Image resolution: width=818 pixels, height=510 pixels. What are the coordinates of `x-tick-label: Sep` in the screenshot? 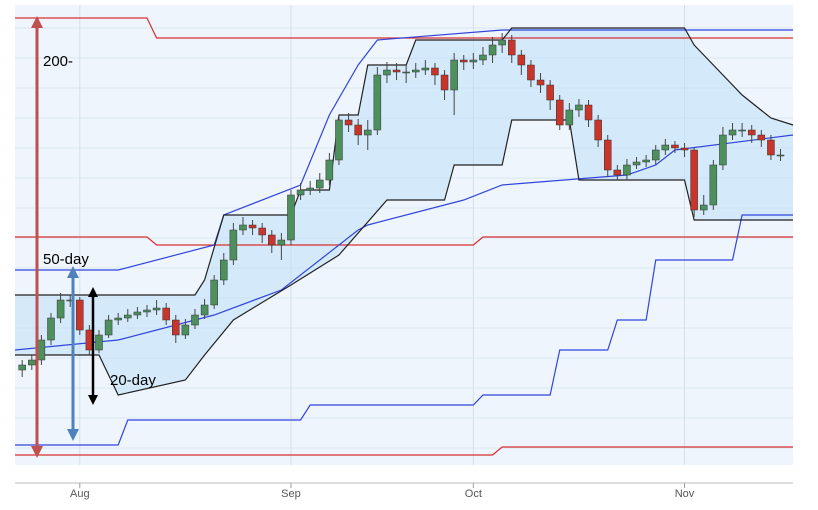 It's located at (291, 494).